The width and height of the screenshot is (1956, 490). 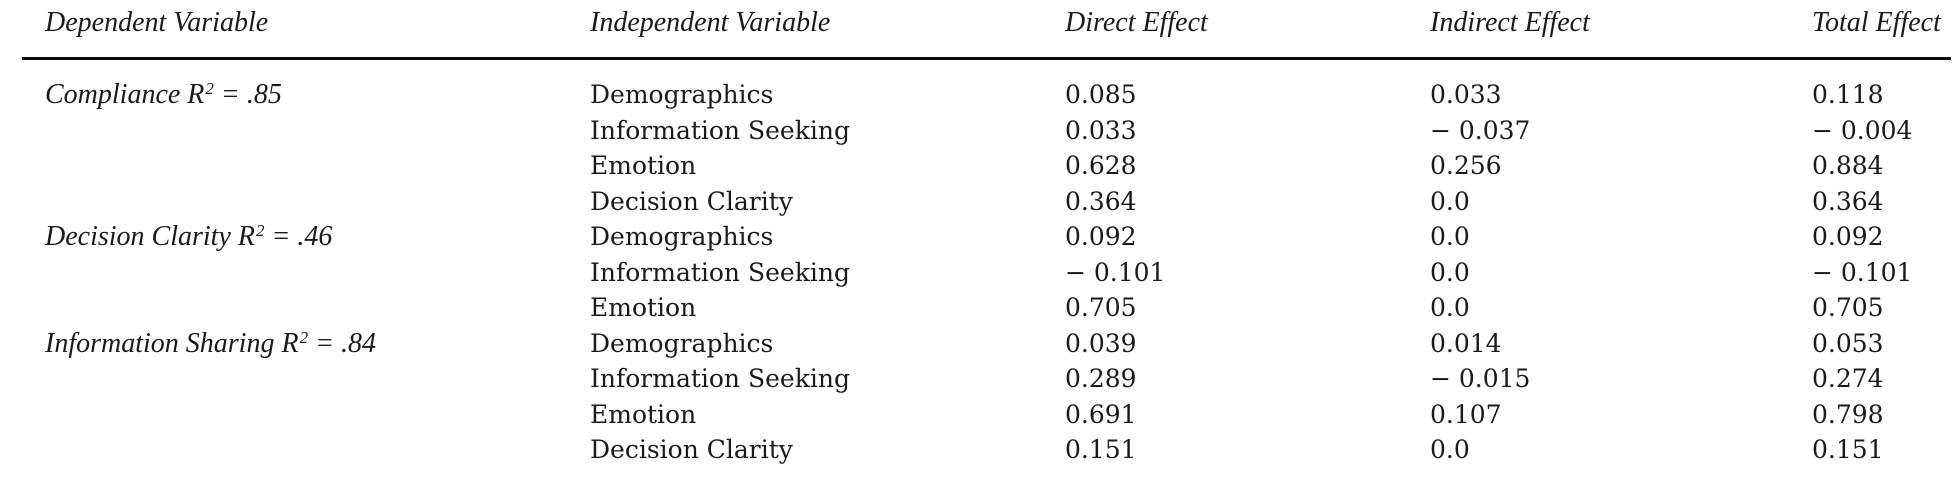 I want to click on dv-r-squared-value: = .46, so click(x=302, y=236).